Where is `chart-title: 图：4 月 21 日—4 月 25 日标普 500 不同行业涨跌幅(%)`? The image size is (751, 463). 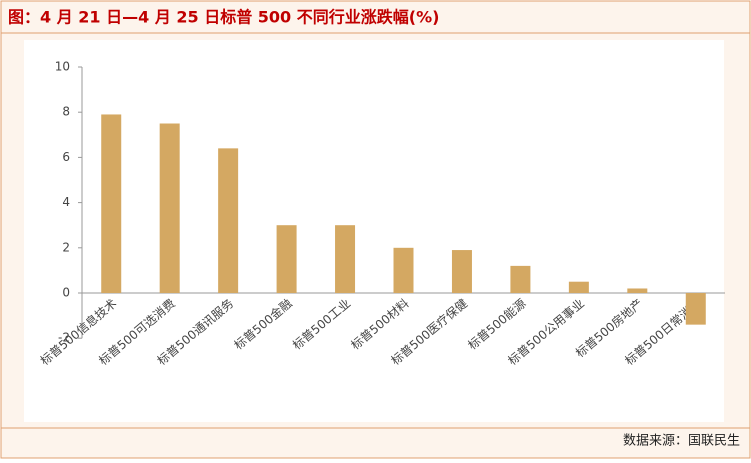 chart-title: 图：4 月 21 日—4 月 25 日标普 500 不同行业涨跌幅(%) is located at coordinates (223, 17).